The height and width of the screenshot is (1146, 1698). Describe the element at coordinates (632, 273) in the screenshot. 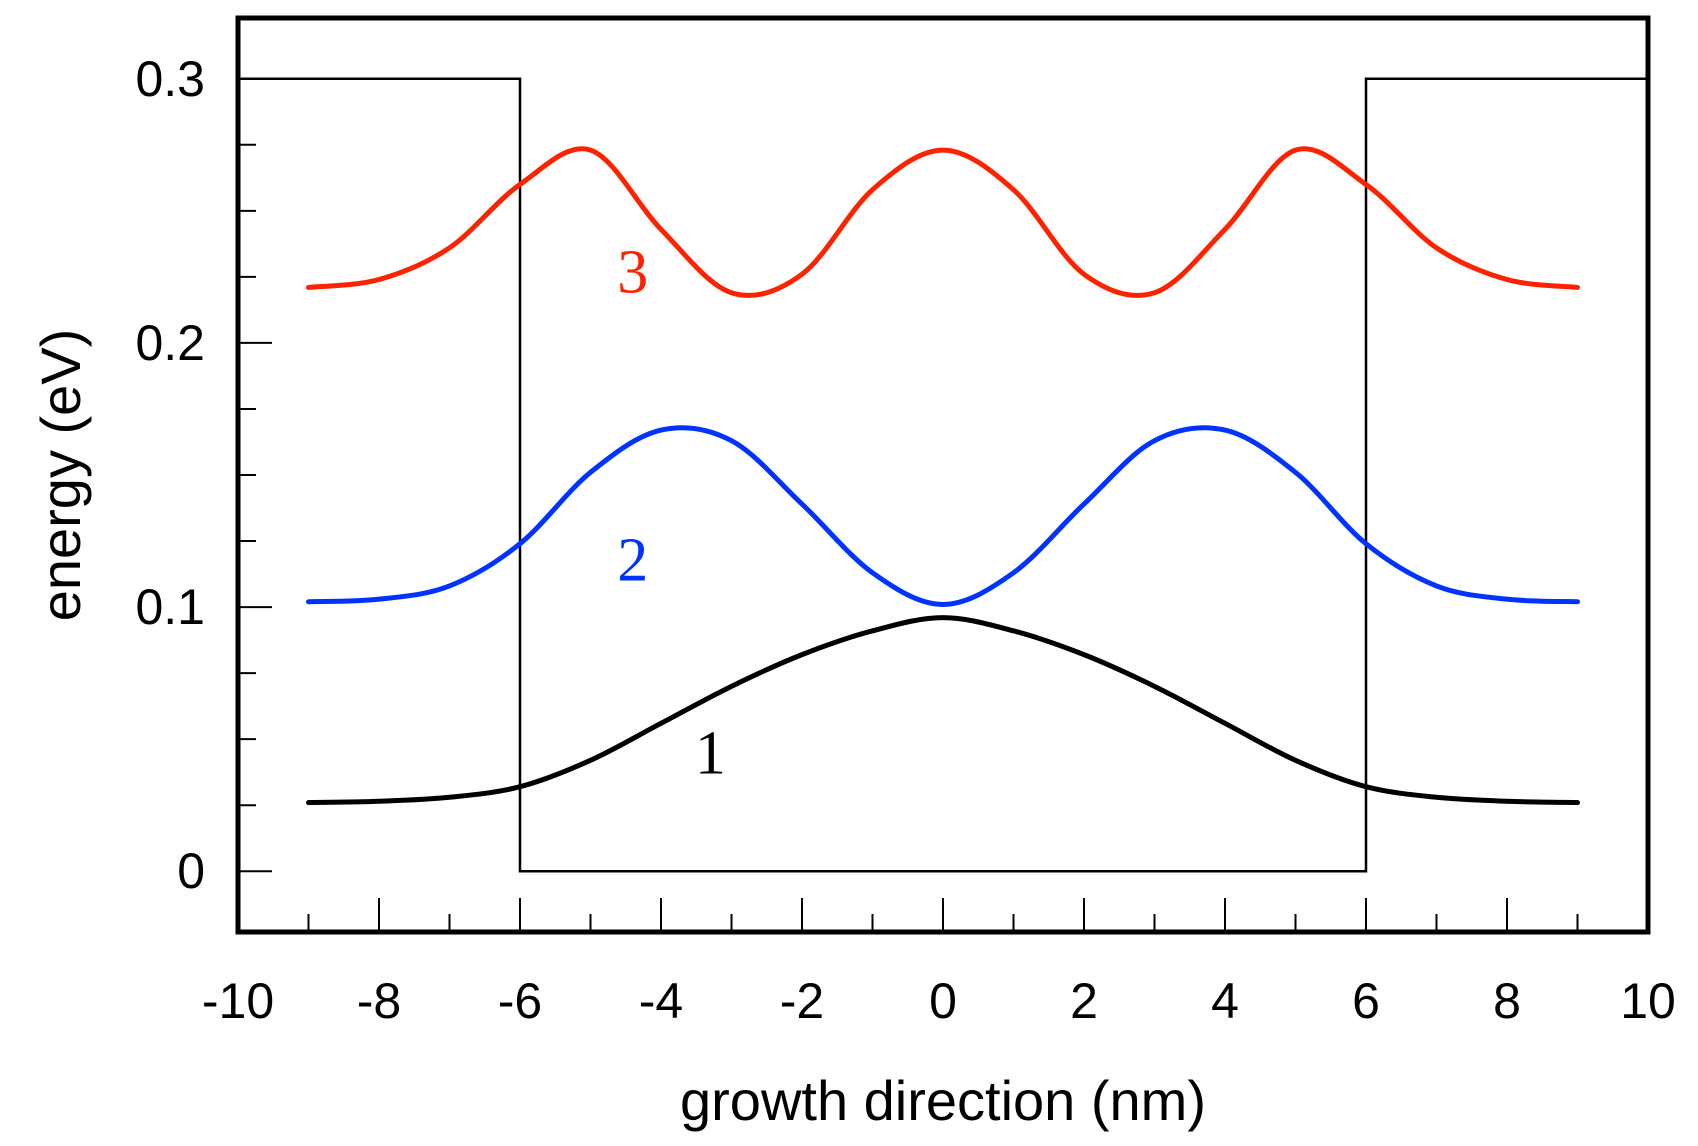

I see `state-label-3: 3` at that location.